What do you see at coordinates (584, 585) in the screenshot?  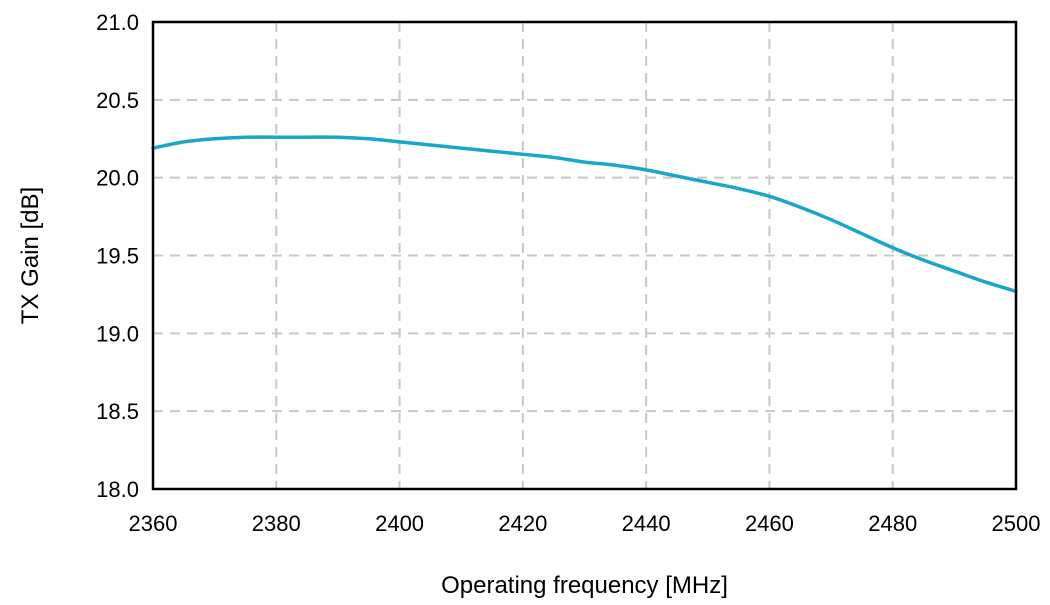 I see `x-axis-title: Operating frequency [MHz]` at bounding box center [584, 585].